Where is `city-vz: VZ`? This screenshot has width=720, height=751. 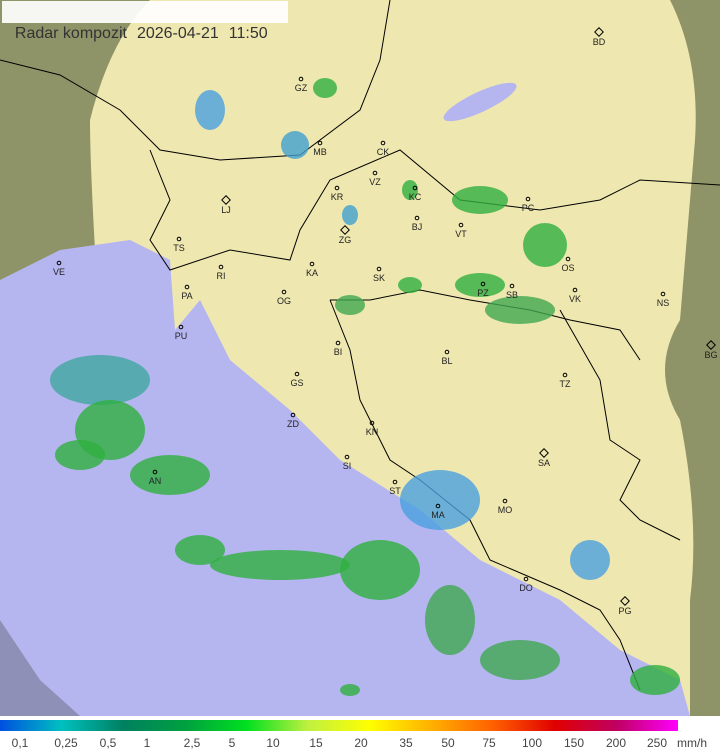
city-vz: VZ is located at coordinates (375, 178).